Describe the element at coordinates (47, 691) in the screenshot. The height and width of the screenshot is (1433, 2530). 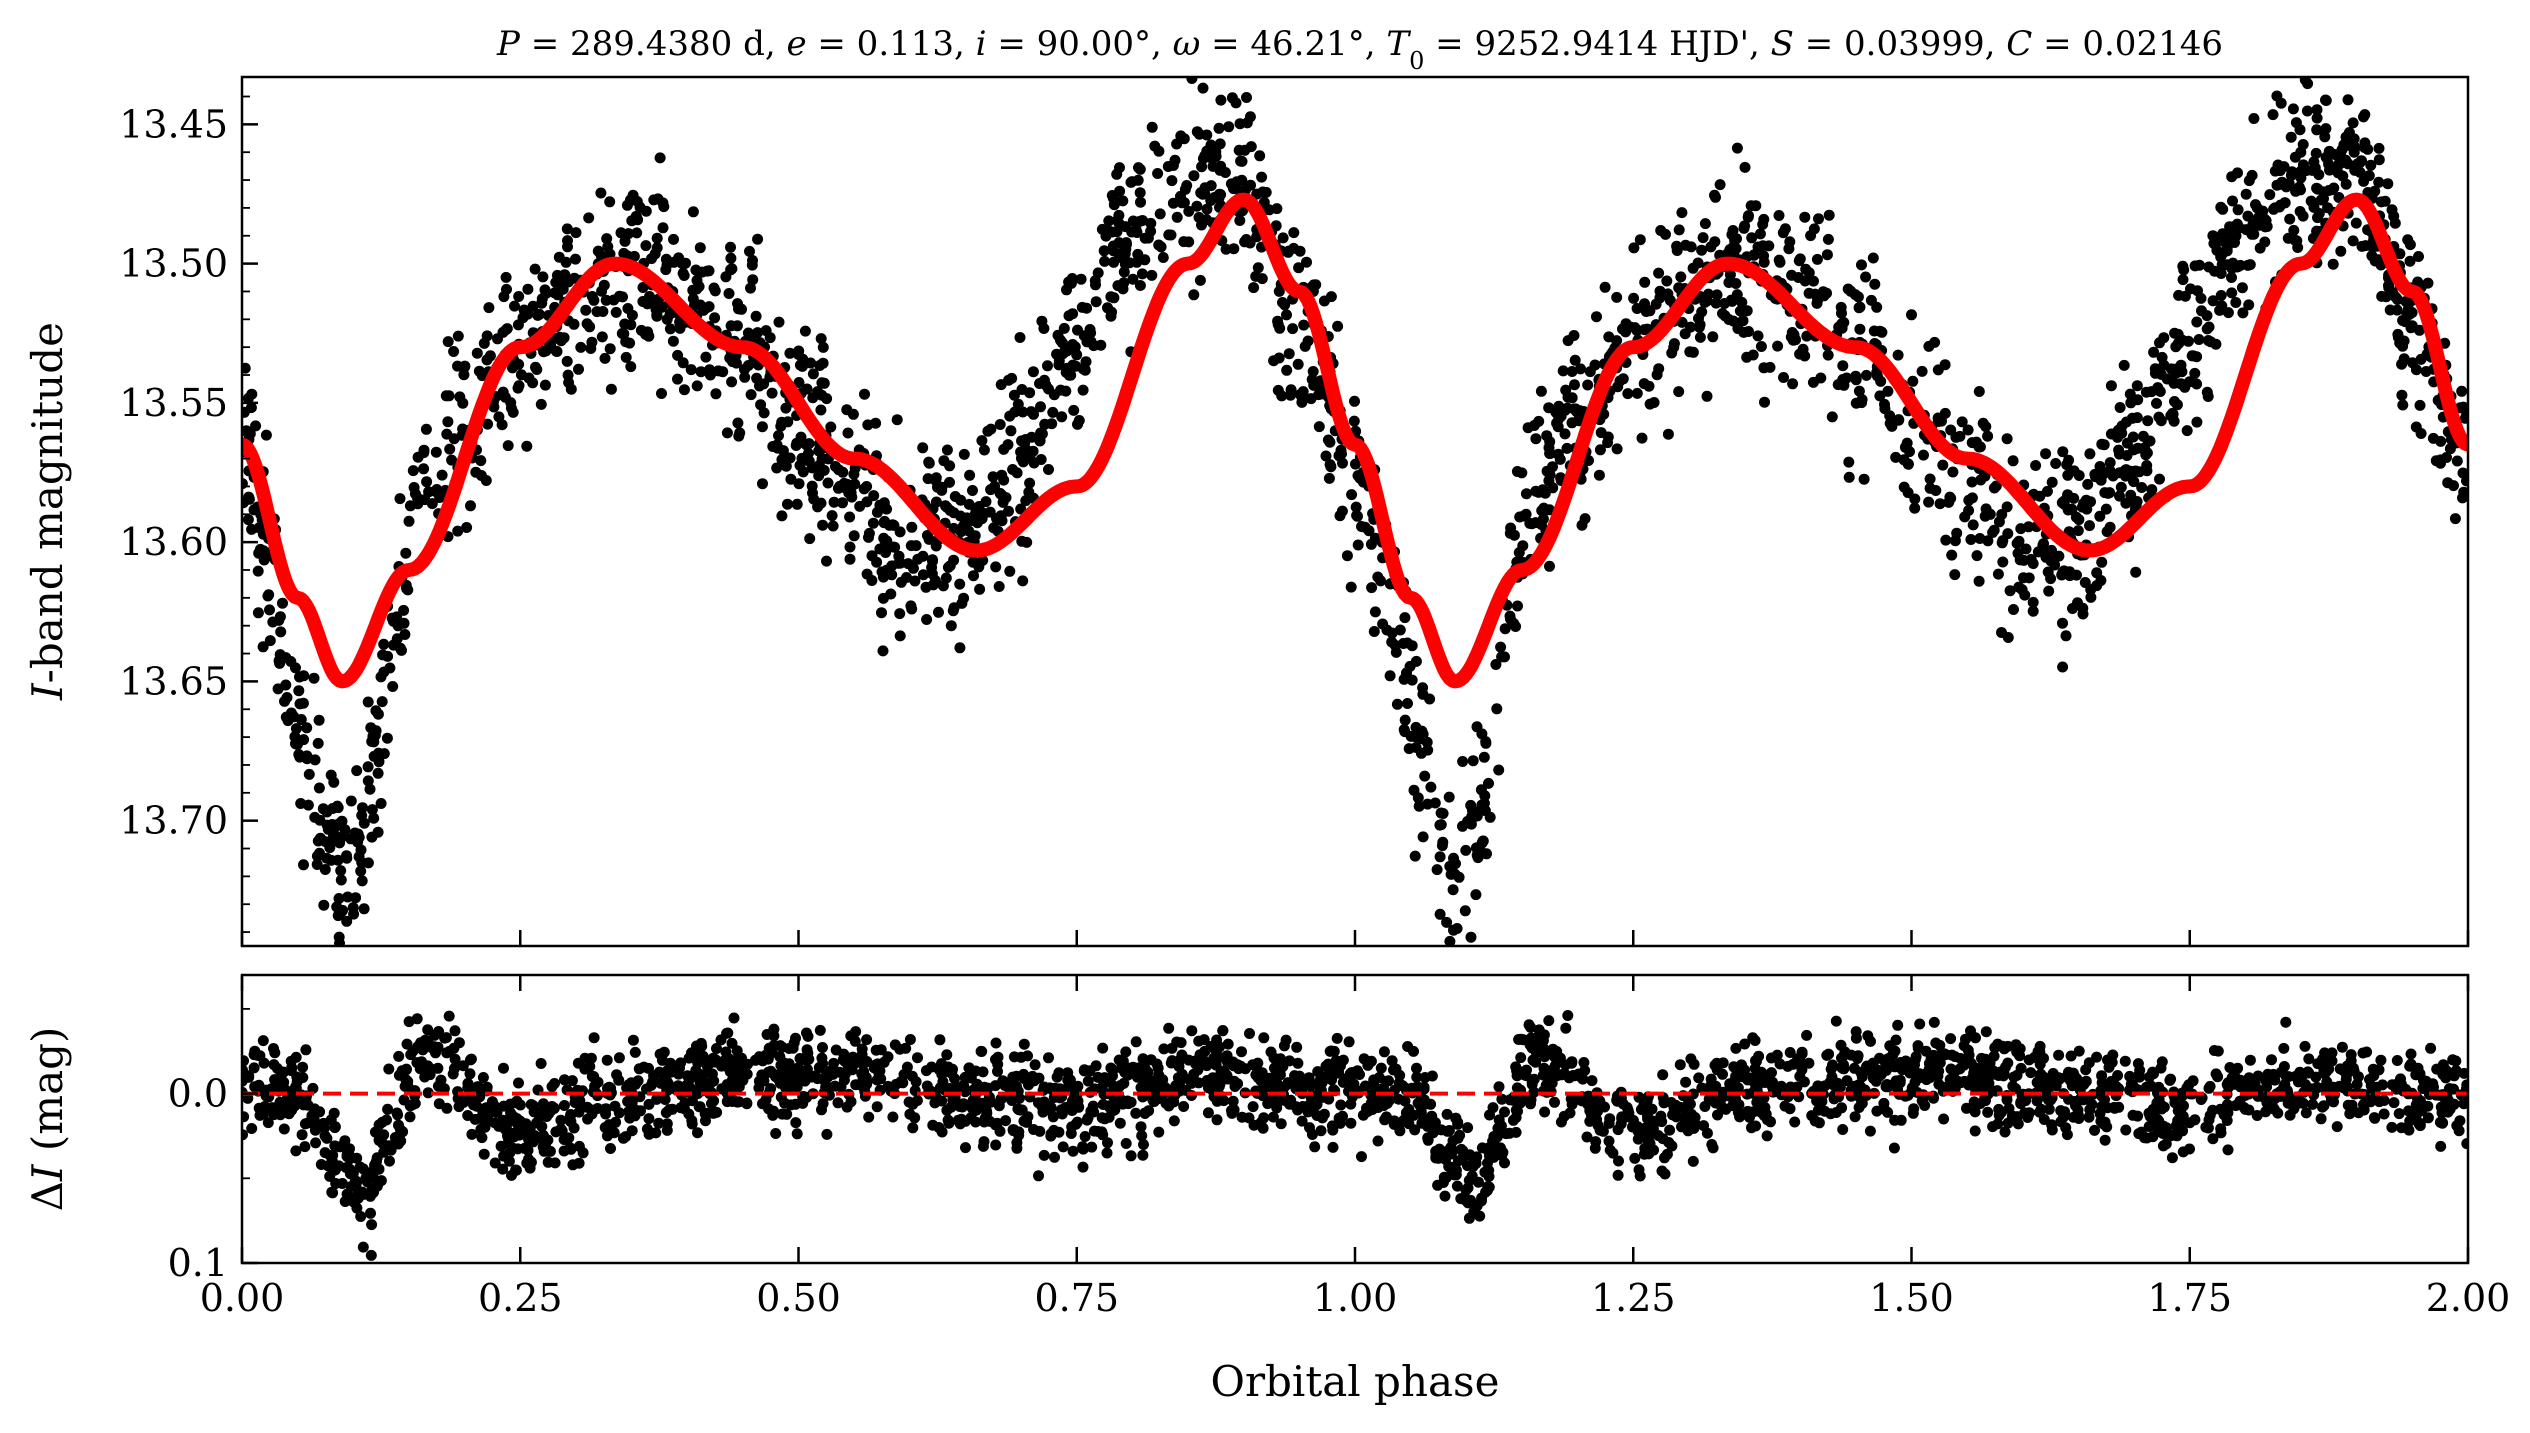
I see `top-ylabel-part: I` at that location.